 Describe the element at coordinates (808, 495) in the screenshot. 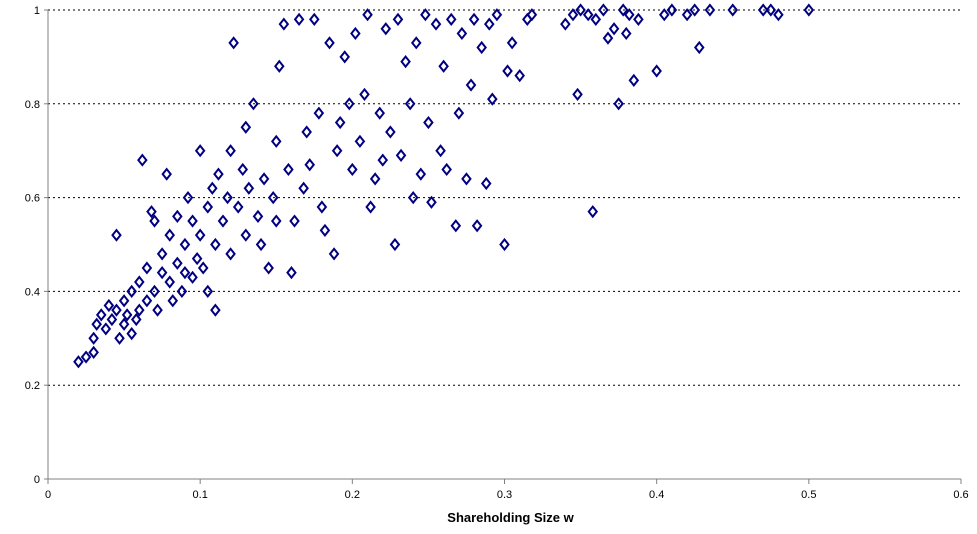

I see `x-tick-label: 0.5` at that location.